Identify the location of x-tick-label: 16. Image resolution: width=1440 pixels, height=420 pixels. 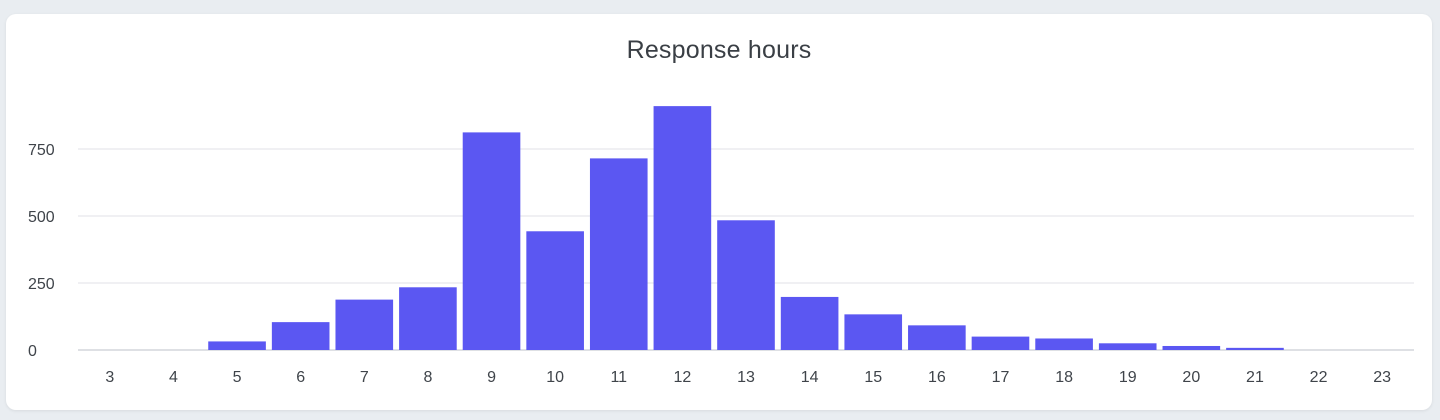
(937, 377).